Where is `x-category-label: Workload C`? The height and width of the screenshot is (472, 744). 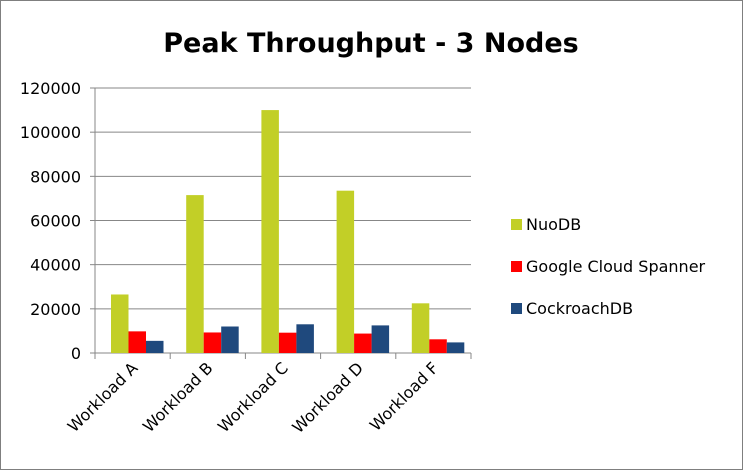
x-category-label: Workload C is located at coordinates (253, 397).